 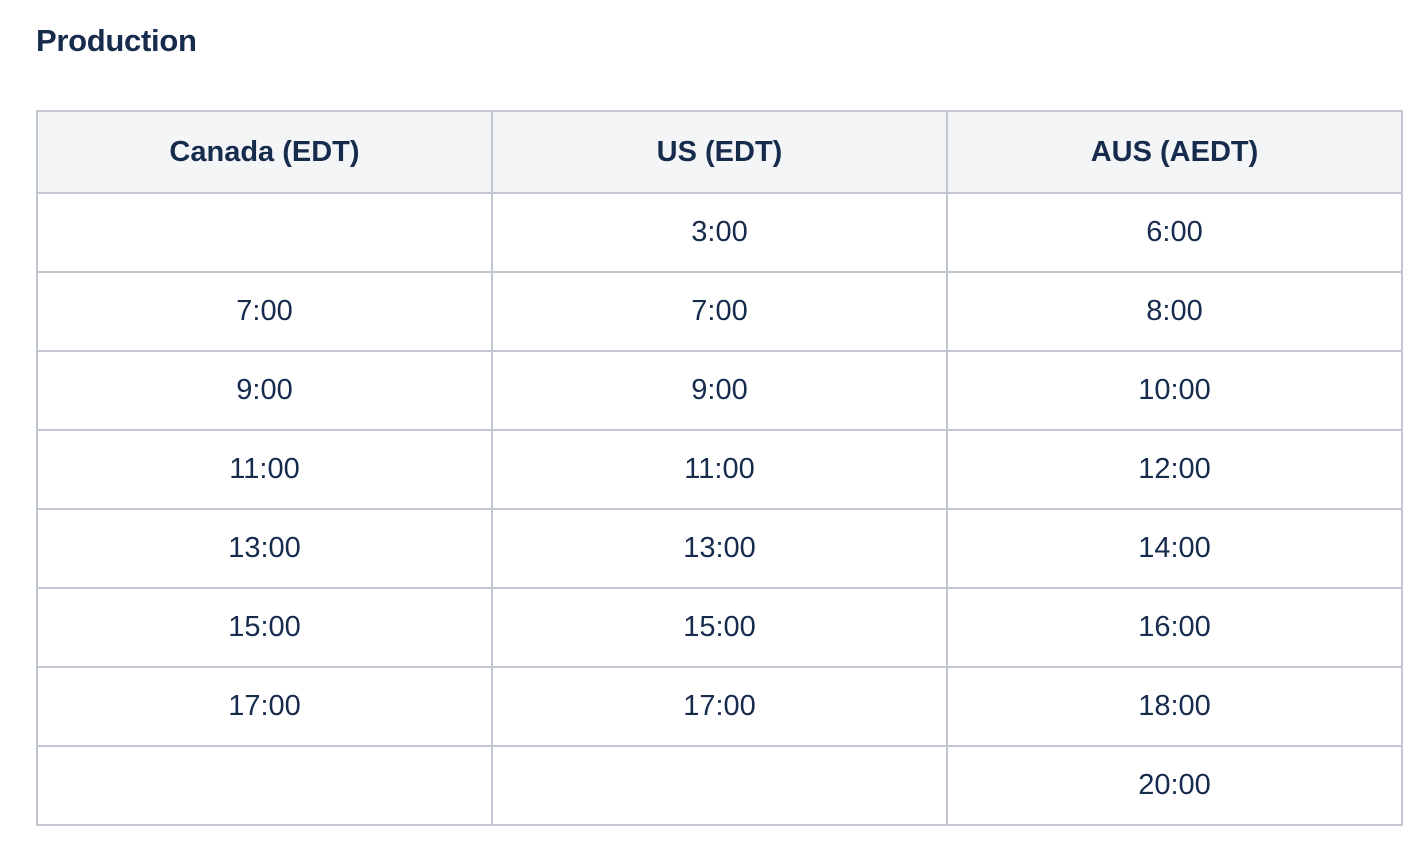 I want to click on table-row: 11:00 11:00 12:00, so click(x=719, y=469).